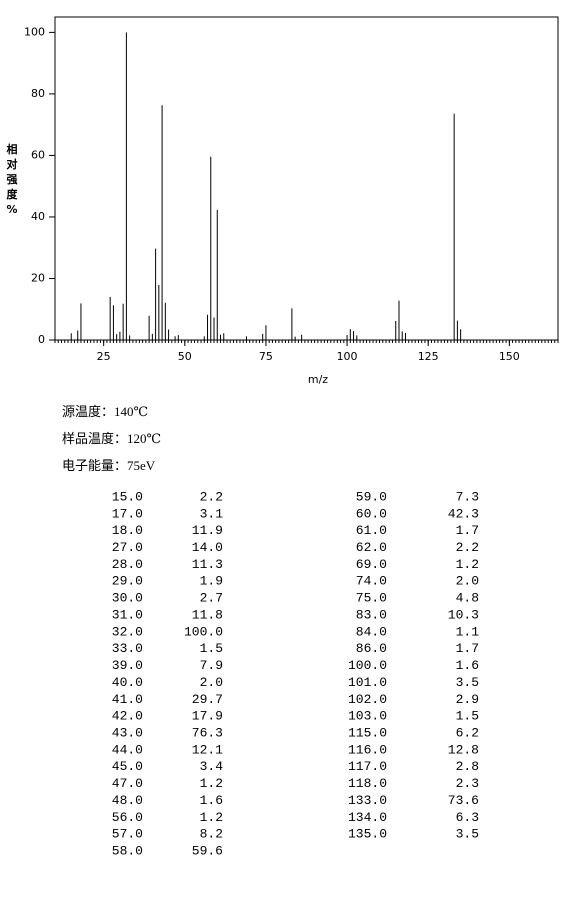 The image size is (570, 903). What do you see at coordinates (509, 356) in the screenshot?
I see `x-tick-label: 150` at bounding box center [509, 356].